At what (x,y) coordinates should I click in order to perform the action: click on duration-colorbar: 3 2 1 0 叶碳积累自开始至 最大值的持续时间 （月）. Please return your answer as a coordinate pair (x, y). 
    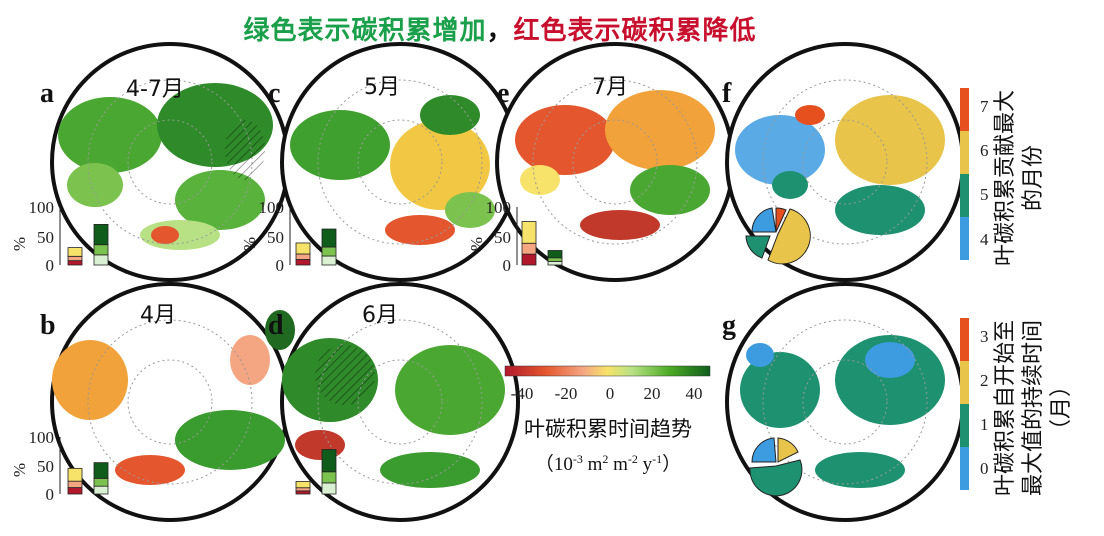
    Looking at the image, I should click on (1017, 407).